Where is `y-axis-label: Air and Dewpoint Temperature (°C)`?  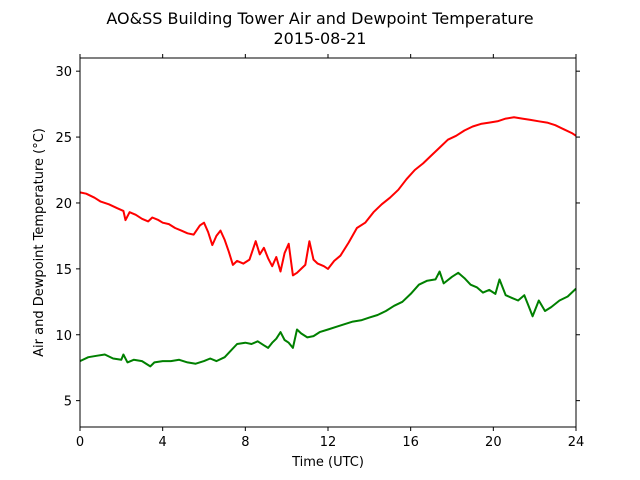
y-axis-label: Air and Dewpoint Temperature (°C) is located at coordinates (39, 242).